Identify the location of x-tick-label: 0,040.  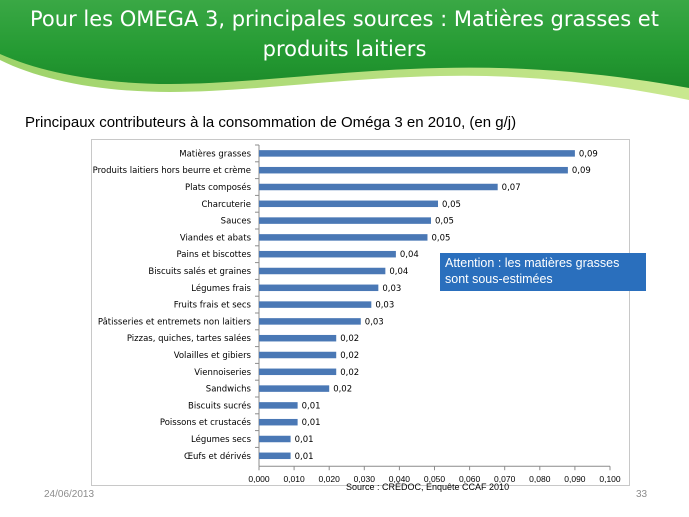
(400, 479).